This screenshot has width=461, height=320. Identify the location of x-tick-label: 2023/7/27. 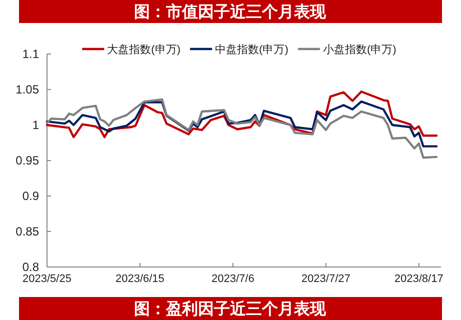
(325, 279).